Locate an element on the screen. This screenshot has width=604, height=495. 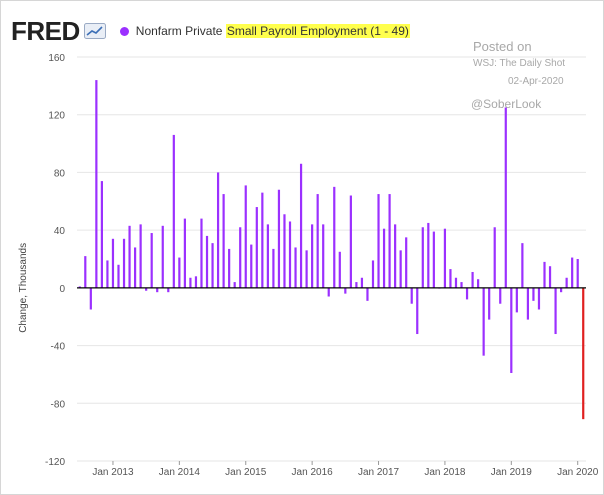
y-tick-label: -80 is located at coordinates (58, 404).